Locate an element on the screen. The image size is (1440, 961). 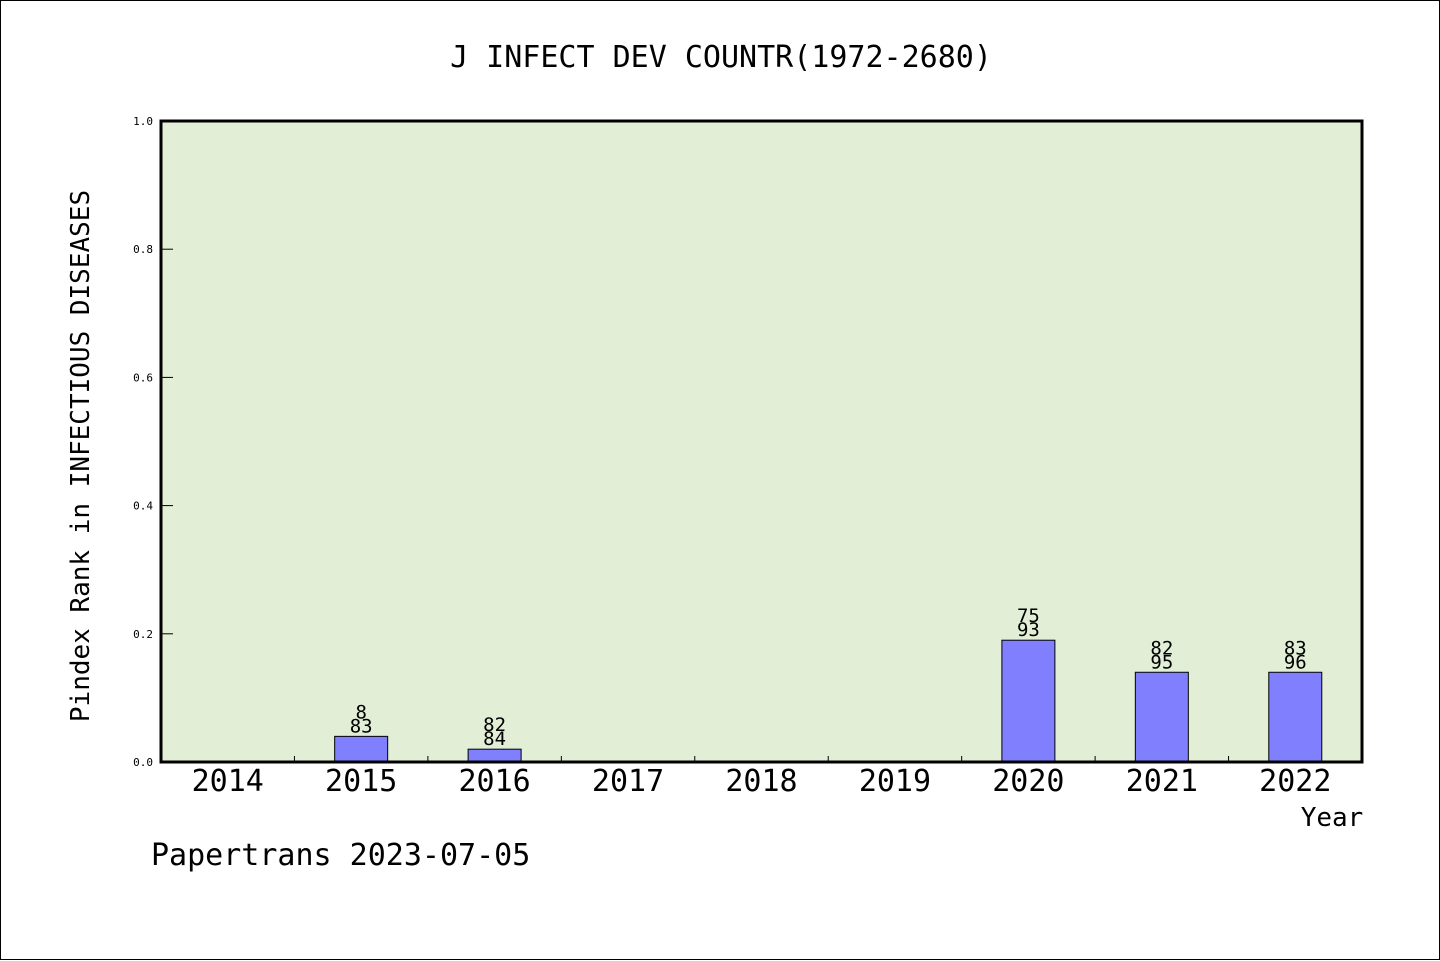
bar-data-label: 84 is located at coordinates (494, 739).